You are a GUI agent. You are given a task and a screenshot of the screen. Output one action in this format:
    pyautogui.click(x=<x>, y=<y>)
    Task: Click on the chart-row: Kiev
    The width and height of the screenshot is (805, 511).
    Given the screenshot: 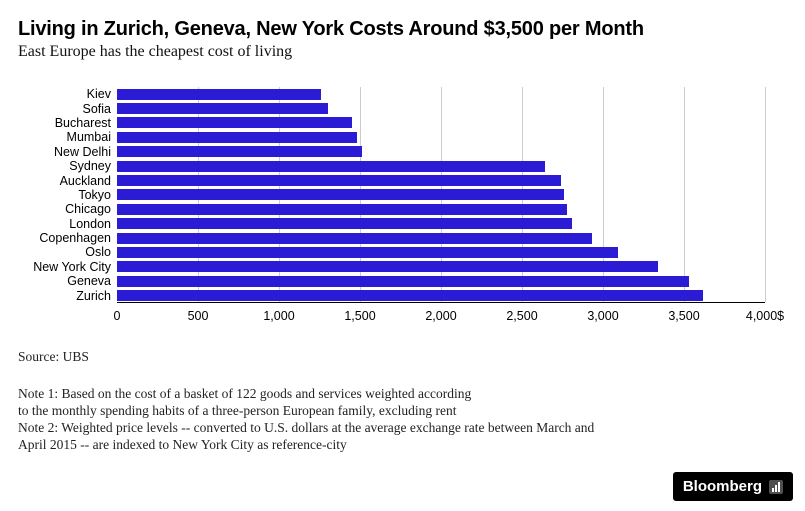 What is the action you would take?
    pyautogui.click(x=391, y=94)
    